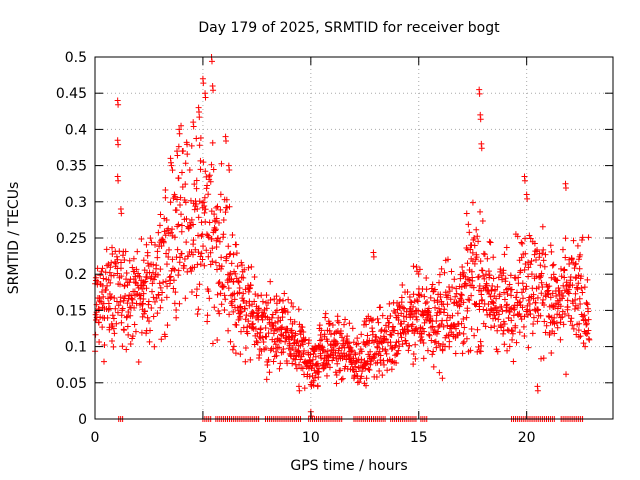 This screenshot has width=640, height=480. I want to click on y-tick-label: 0.2, so click(76, 275).